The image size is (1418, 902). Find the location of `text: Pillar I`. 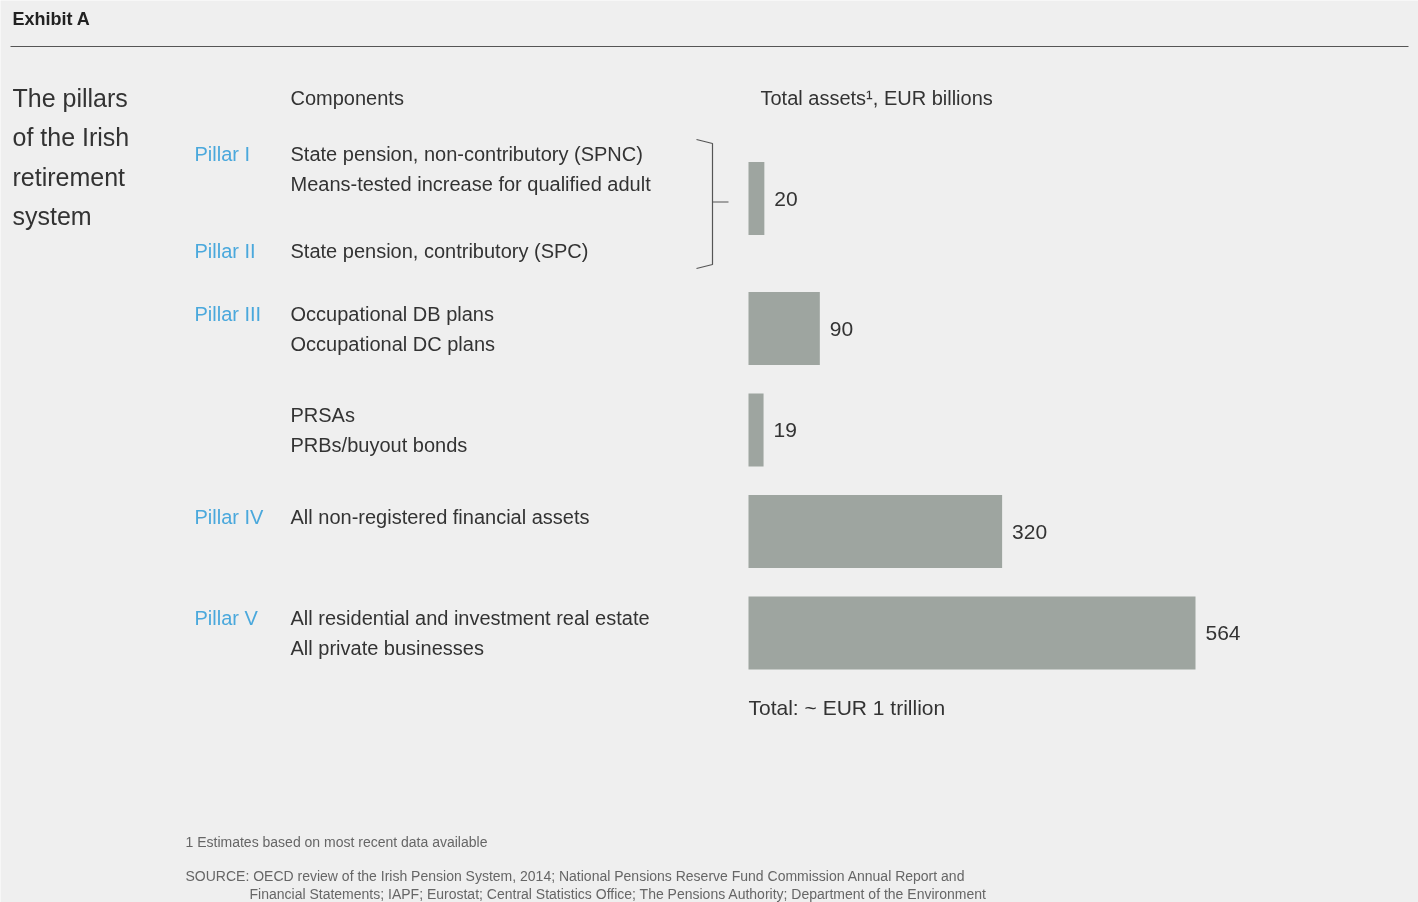

text: Pillar I is located at coordinates (222, 153).